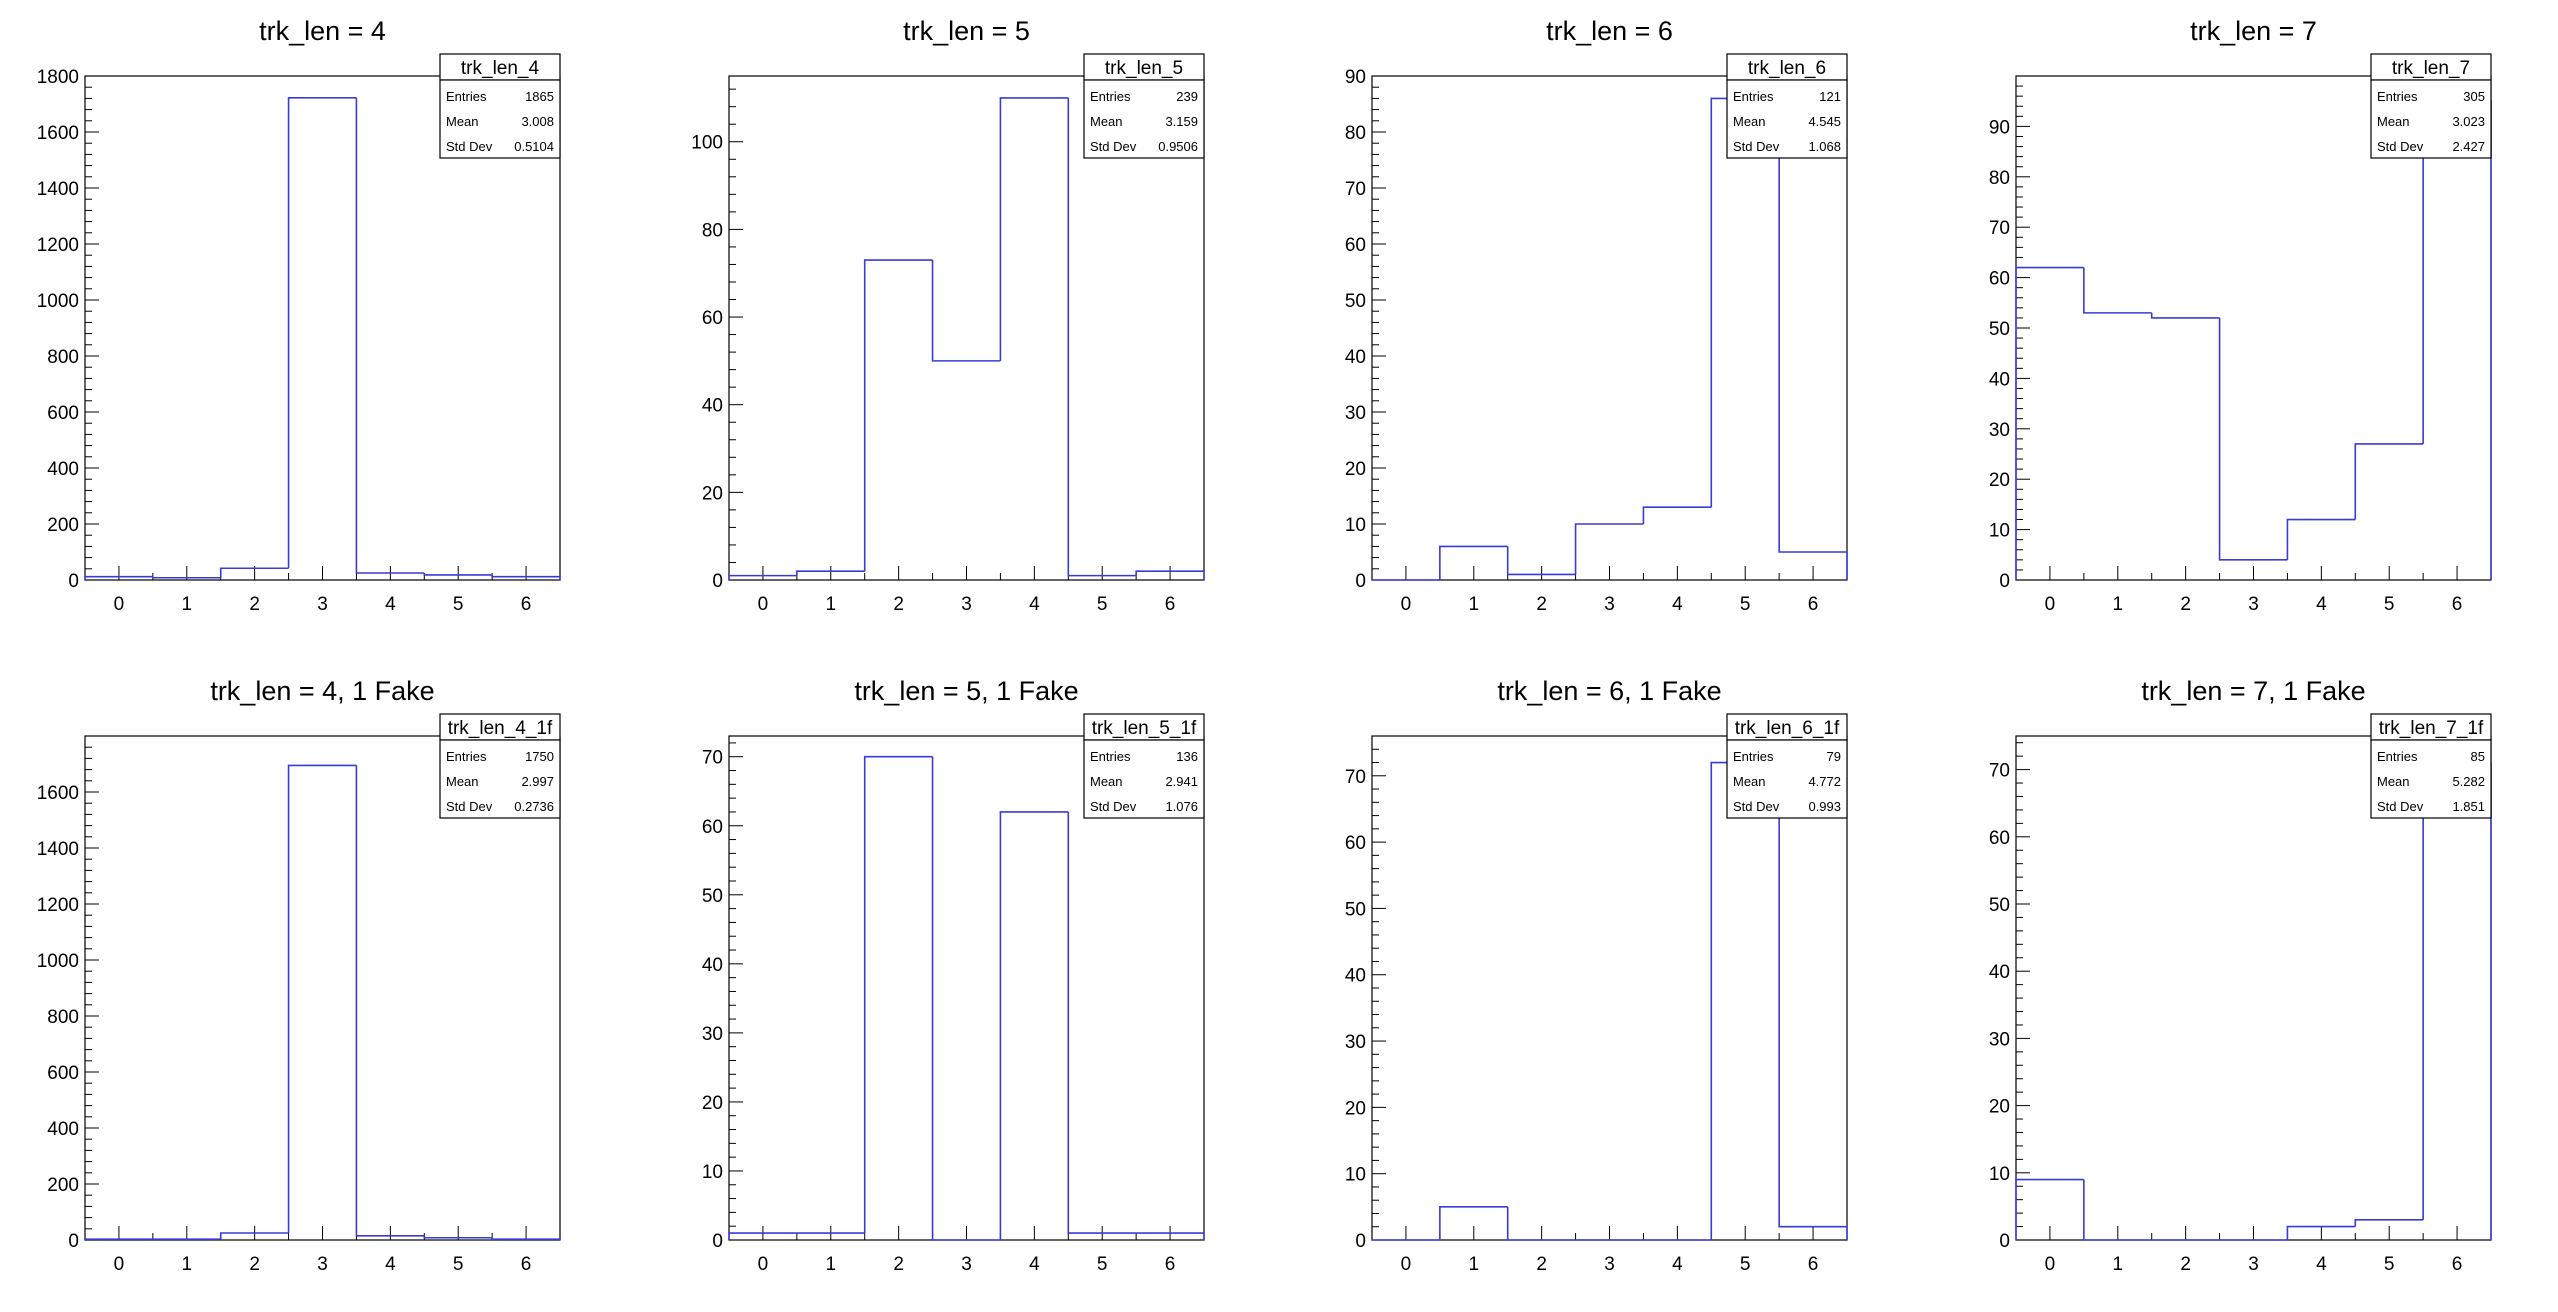  Describe the element at coordinates (2468, 781) in the screenshot. I see `stats-mean-value: 5.282` at that location.